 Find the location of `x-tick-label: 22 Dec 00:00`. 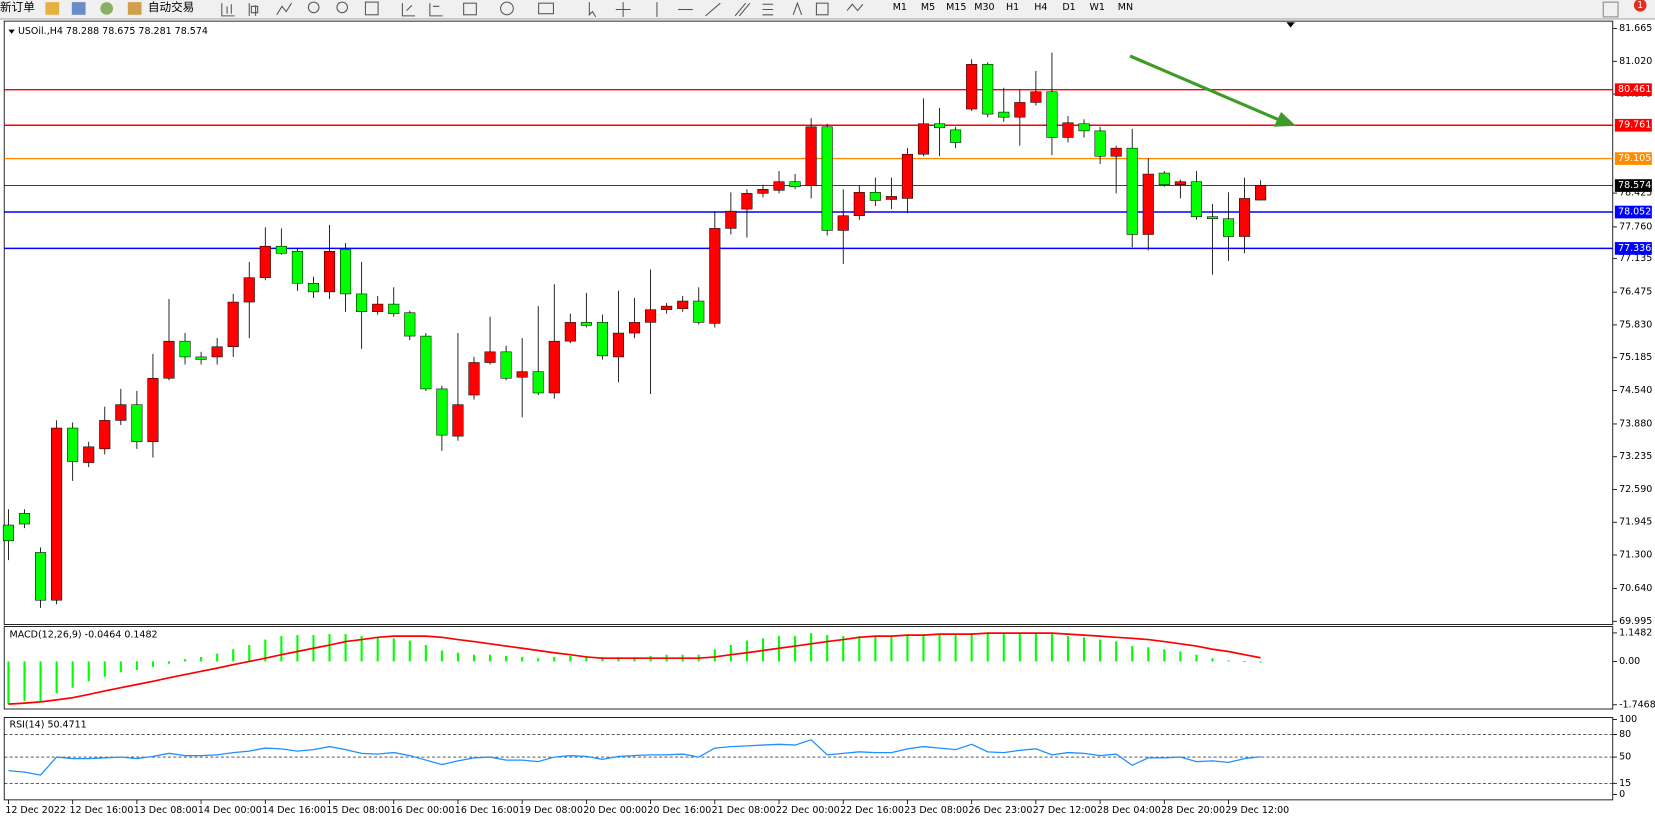

x-tick-label: 22 Dec 00:00 is located at coordinates (808, 810).